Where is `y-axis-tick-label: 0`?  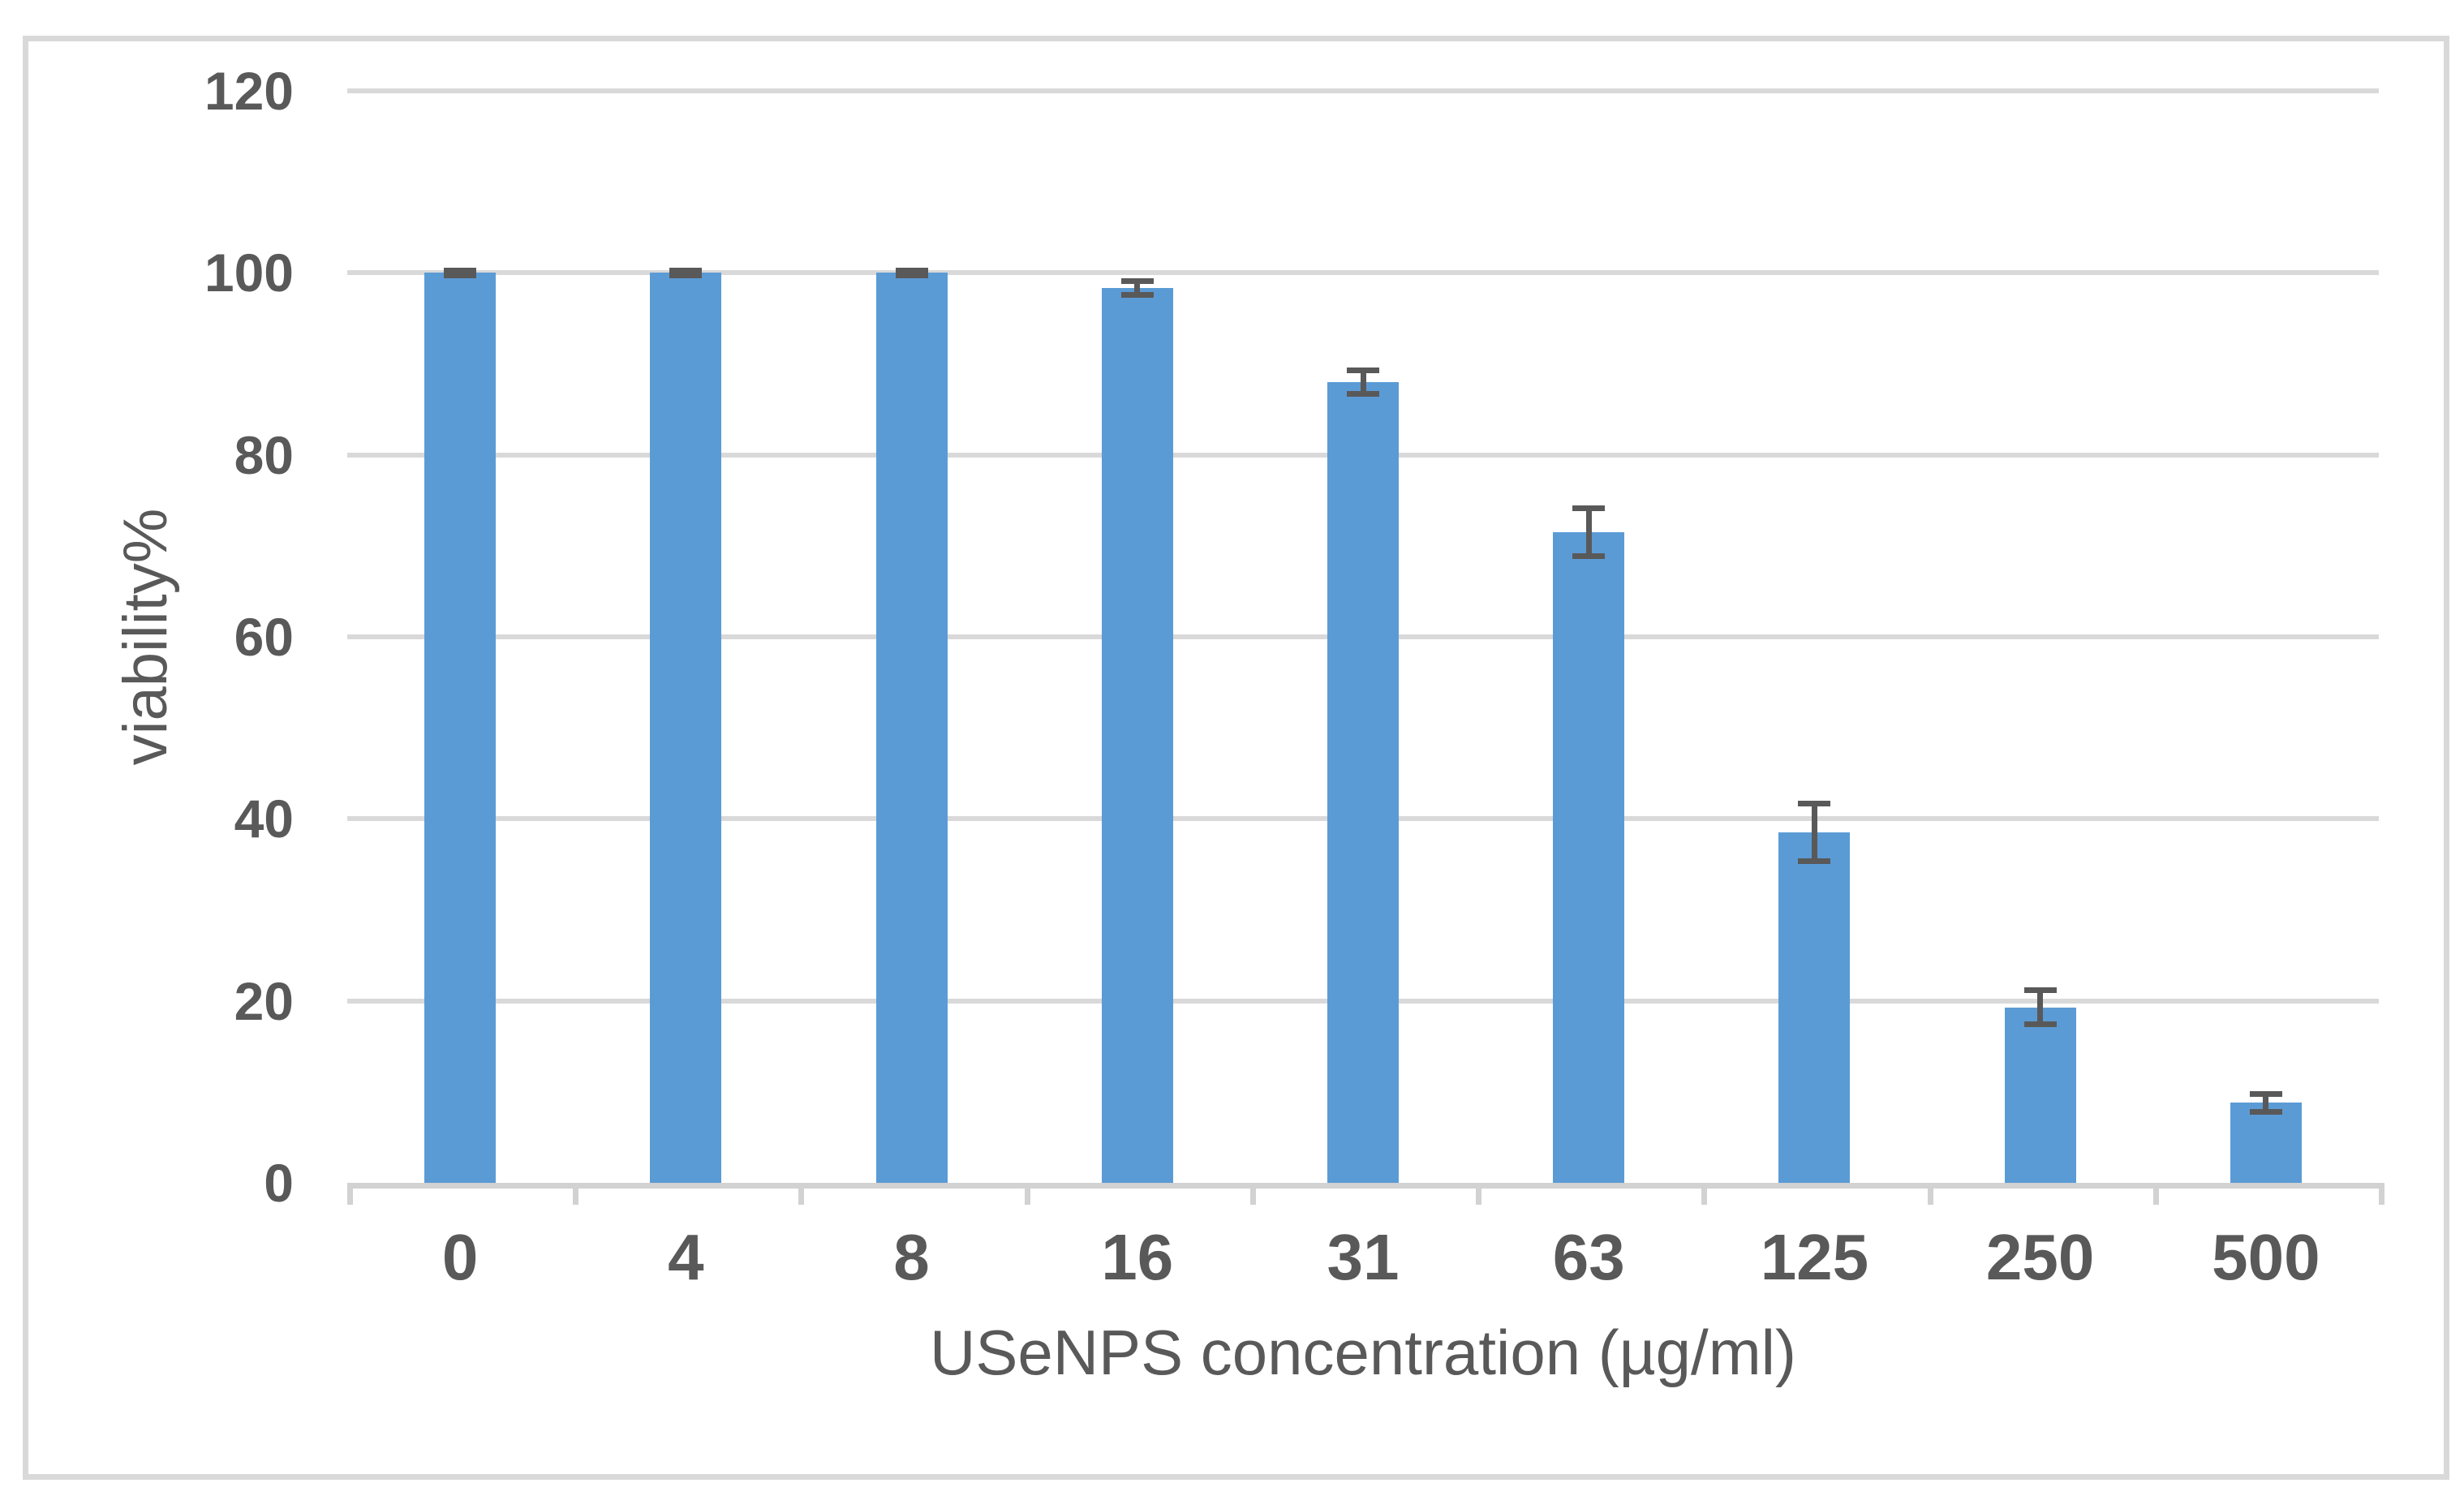 y-axis-tick-label: 0 is located at coordinates (279, 1183).